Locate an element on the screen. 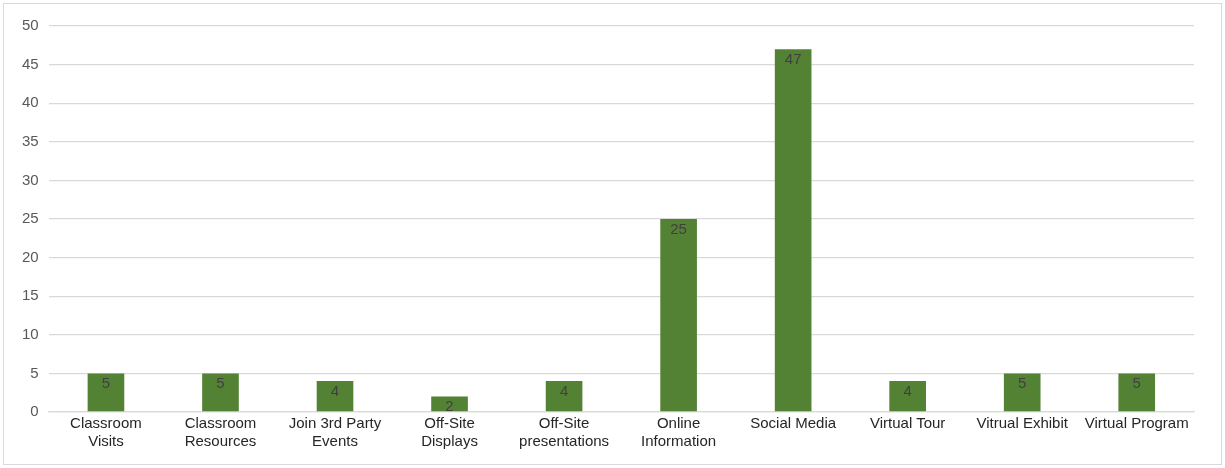 The width and height of the screenshot is (1225, 468). y-tick-label: 15 is located at coordinates (30, 295).